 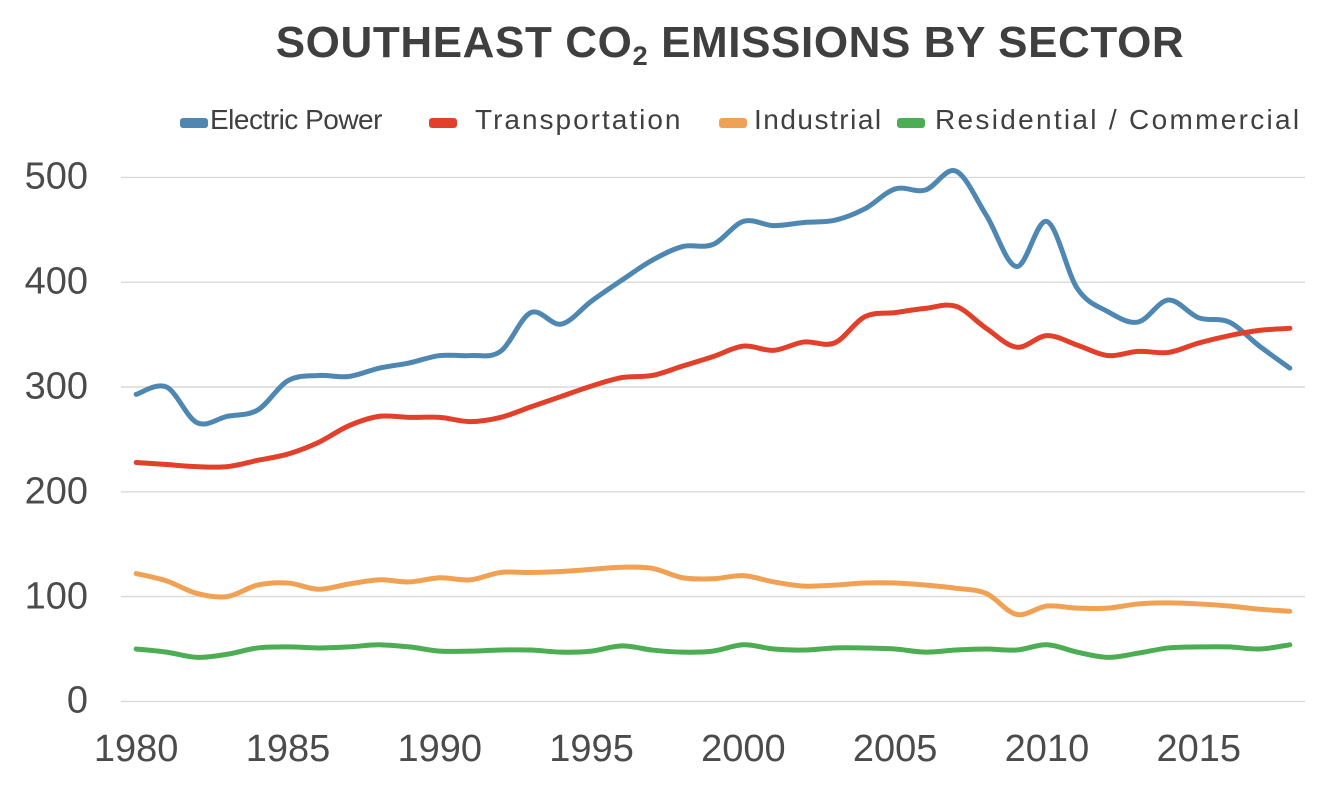 I want to click on legend-swatch-industrial, so click(x=733, y=123).